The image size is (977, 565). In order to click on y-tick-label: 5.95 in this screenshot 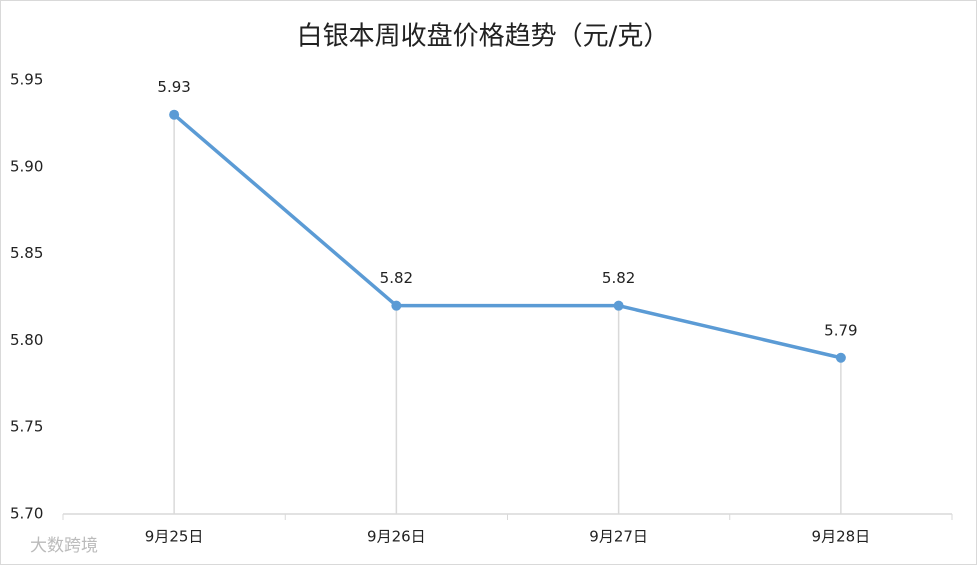, I will do `click(26, 80)`.